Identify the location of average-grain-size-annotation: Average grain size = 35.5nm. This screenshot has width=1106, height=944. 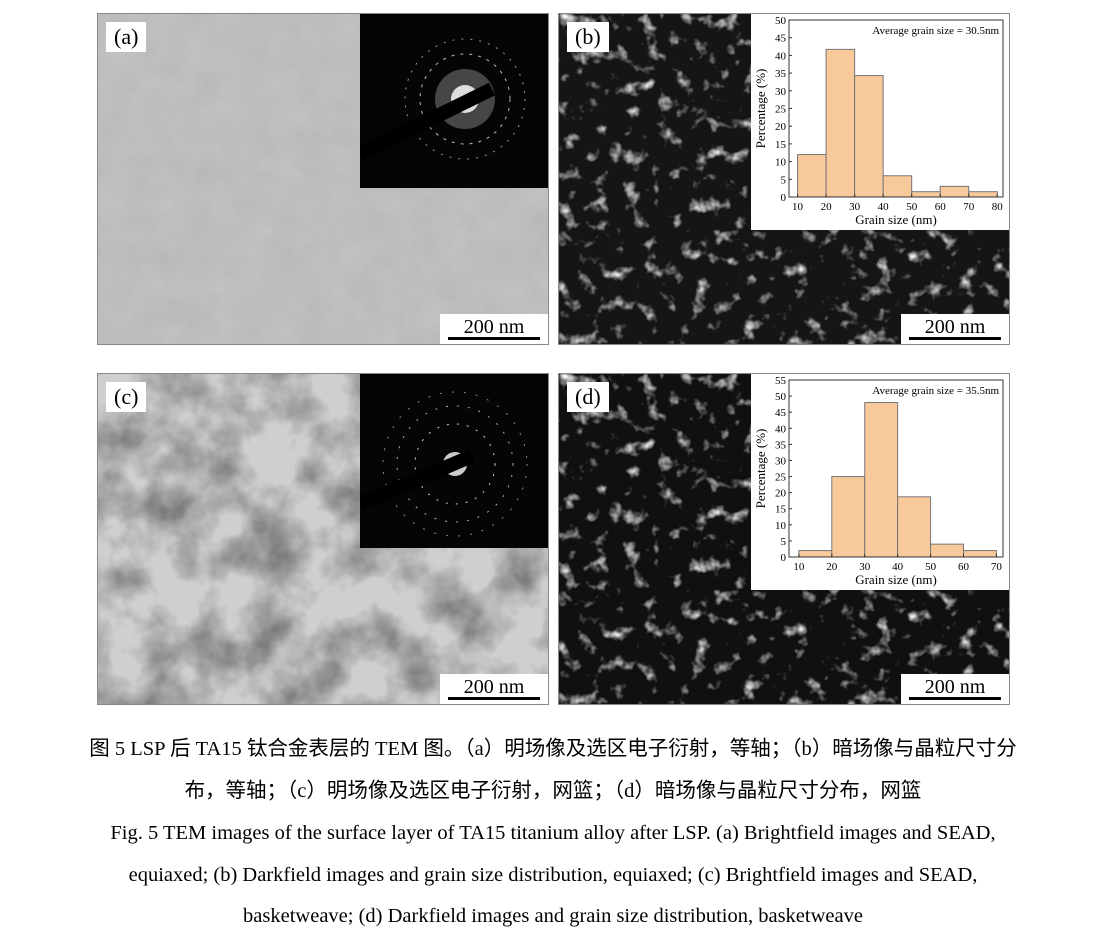
(935, 391).